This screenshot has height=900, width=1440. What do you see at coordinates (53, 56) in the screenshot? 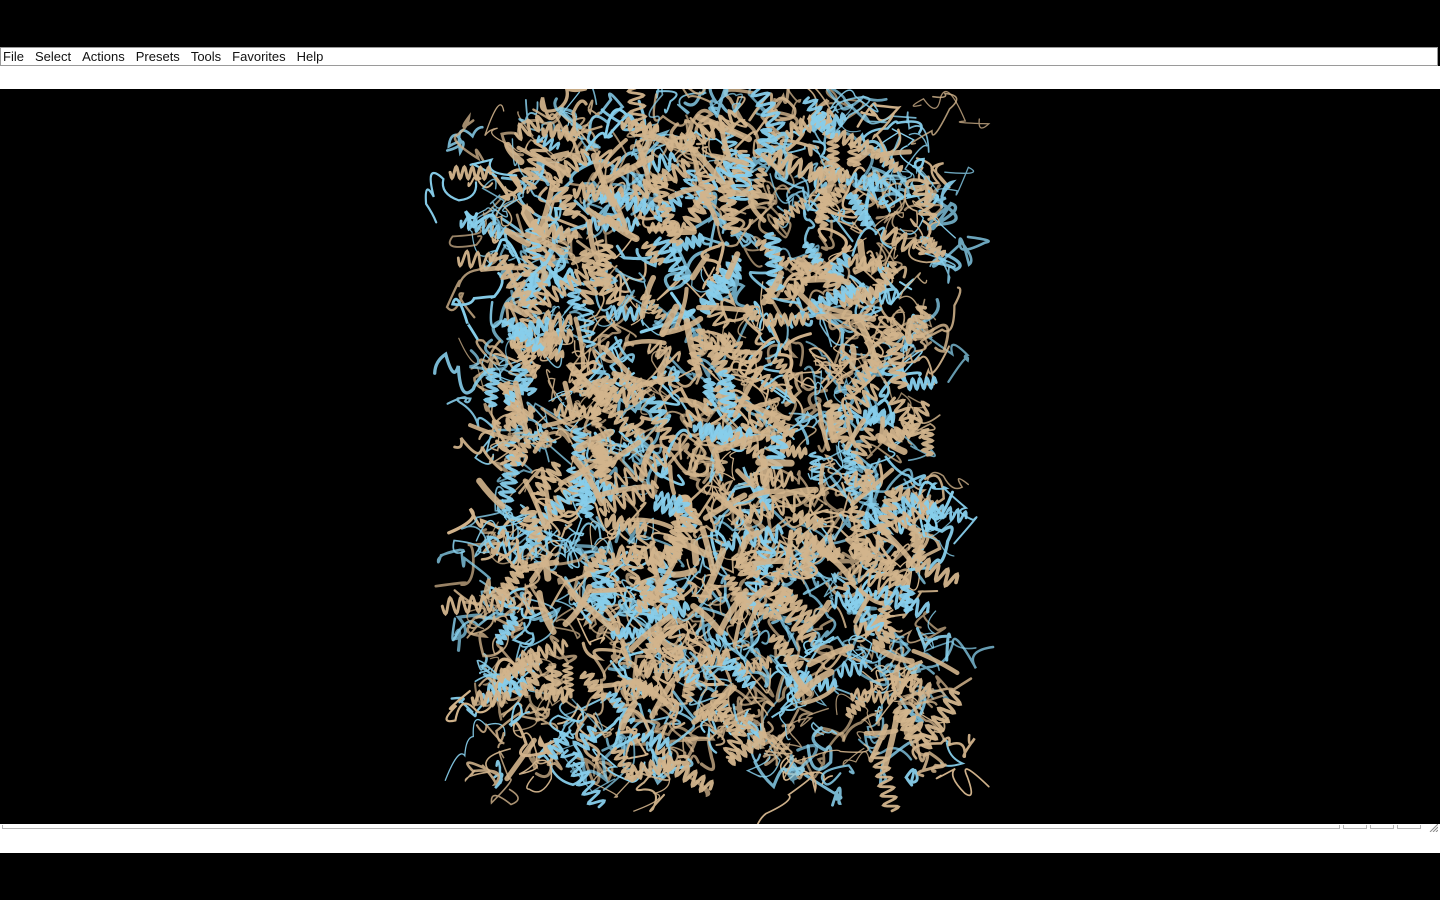
I see `menu-select: Select` at bounding box center [53, 56].